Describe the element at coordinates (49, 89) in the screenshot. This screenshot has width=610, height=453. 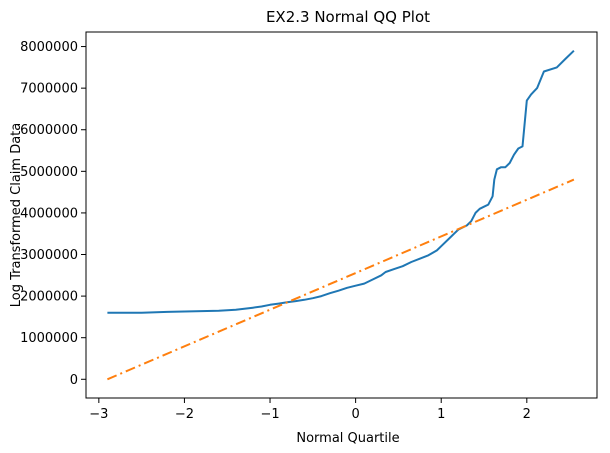
I see `y-tick-label: 7000000` at that location.